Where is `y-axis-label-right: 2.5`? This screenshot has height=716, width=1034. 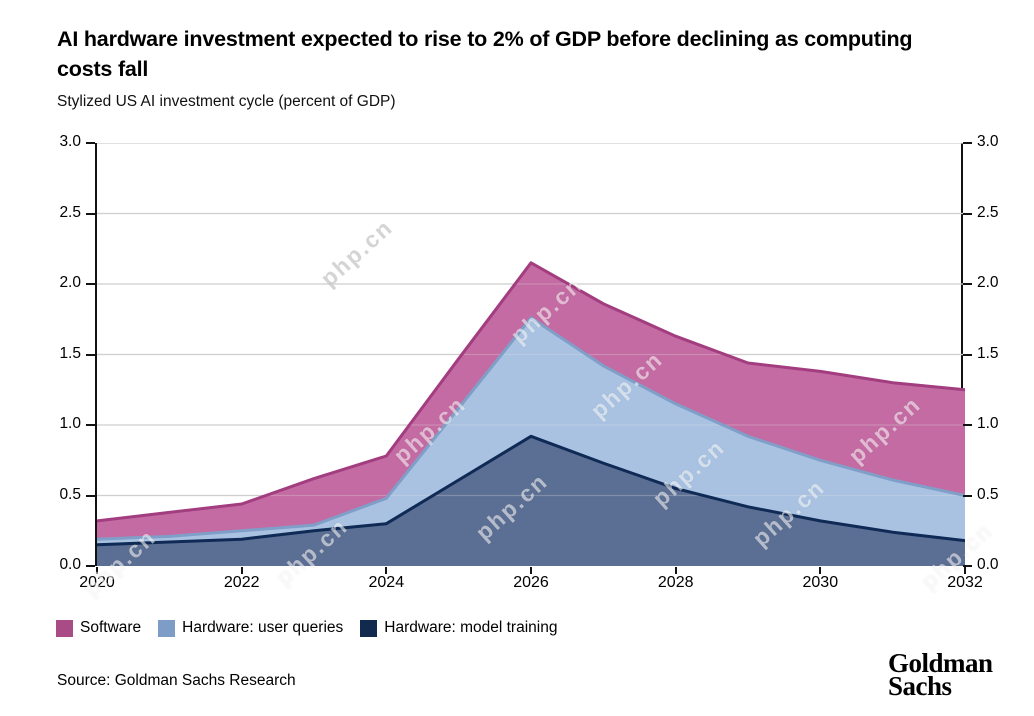
y-axis-label-right: 2.5 is located at coordinates (988, 212).